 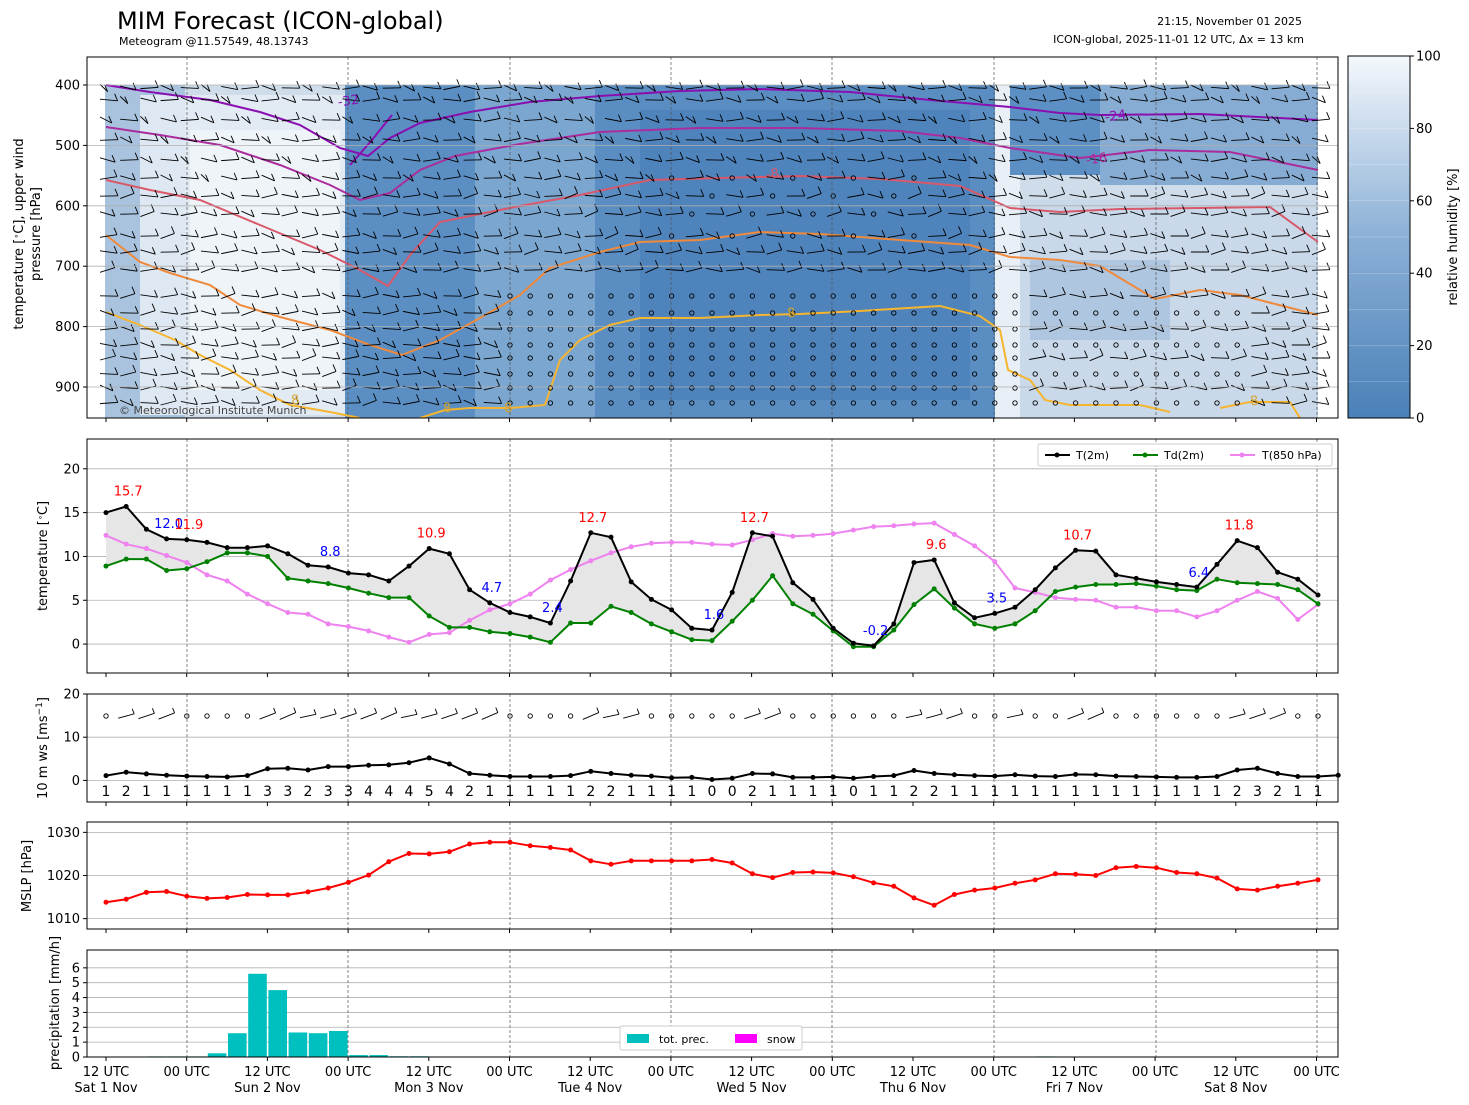 What do you see at coordinates (1155, 1072) in the screenshot?
I see `xtick-time-label: 00 UTC` at bounding box center [1155, 1072].